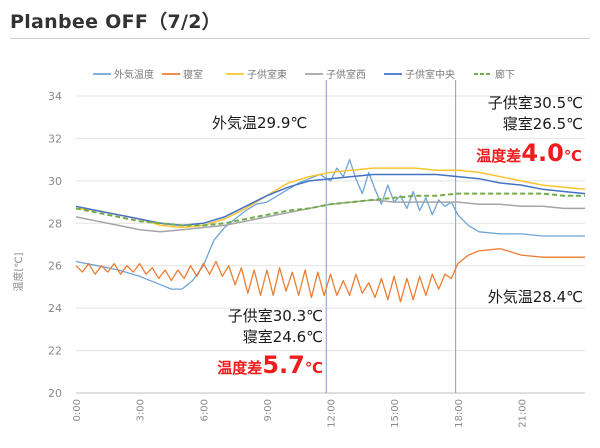 The width and height of the screenshot is (600, 448). Describe the element at coordinates (193, 74) in the screenshot. I see `legend-entry: 寝室` at that location.